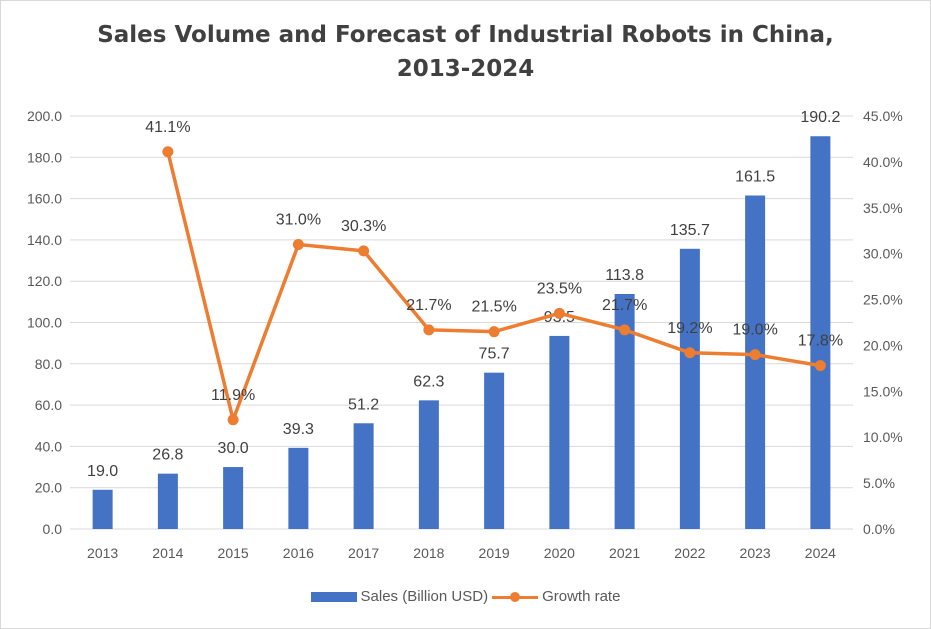 This screenshot has height=629, width=931. What do you see at coordinates (879, 483) in the screenshot?
I see `y-right-tick-label: 5.0%` at bounding box center [879, 483].